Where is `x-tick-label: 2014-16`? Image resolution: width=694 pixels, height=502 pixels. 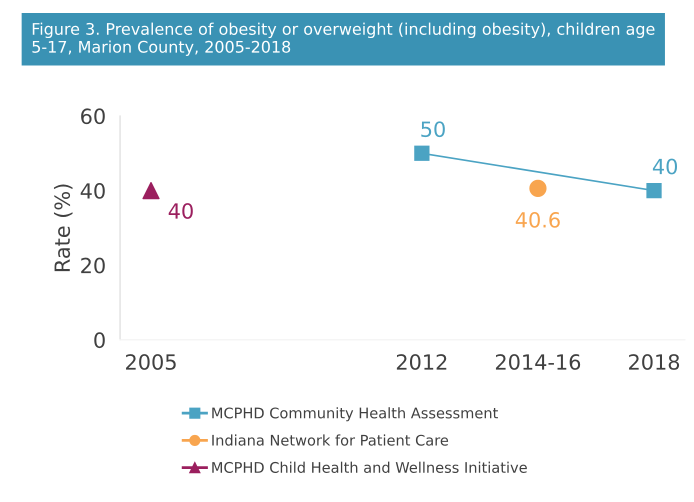
x-tick-label: 2014-16 is located at coordinates (538, 362).